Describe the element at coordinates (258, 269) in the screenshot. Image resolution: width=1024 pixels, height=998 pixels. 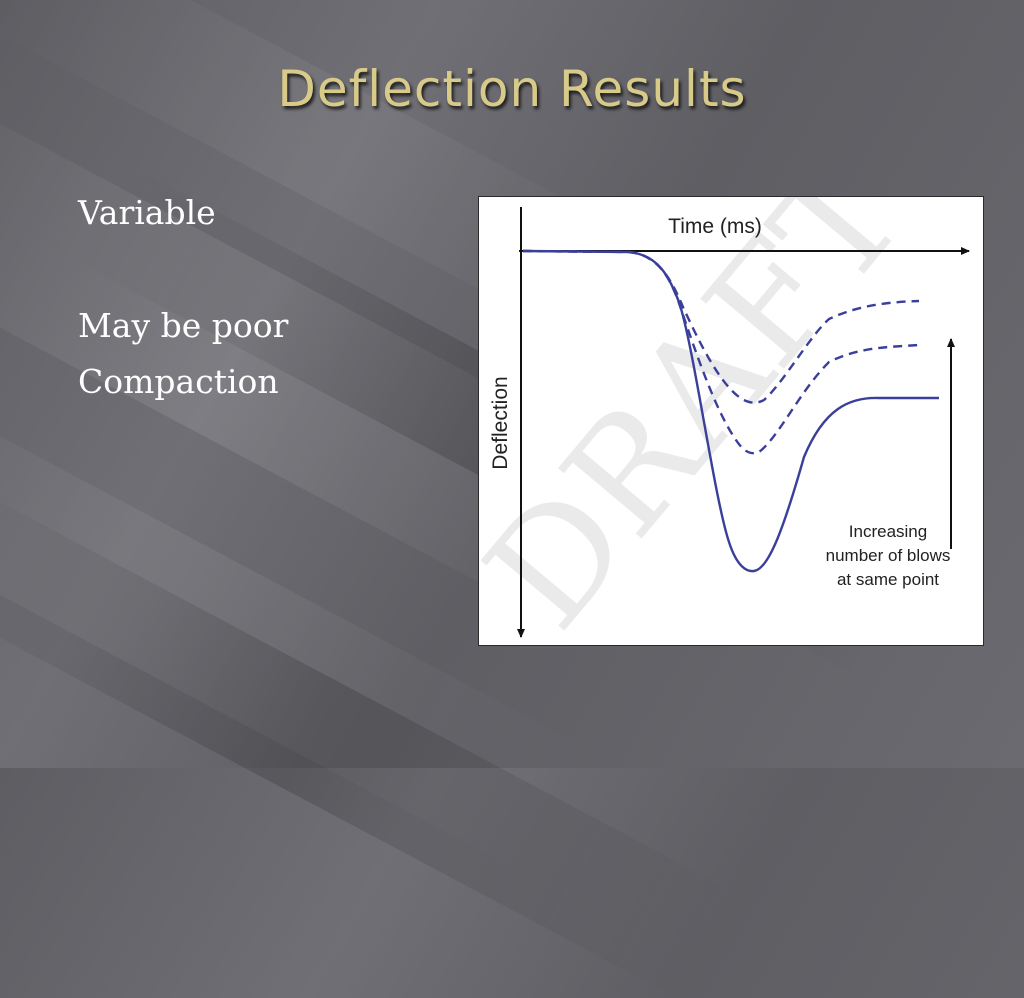
I see `bullet-spacer` at that location.